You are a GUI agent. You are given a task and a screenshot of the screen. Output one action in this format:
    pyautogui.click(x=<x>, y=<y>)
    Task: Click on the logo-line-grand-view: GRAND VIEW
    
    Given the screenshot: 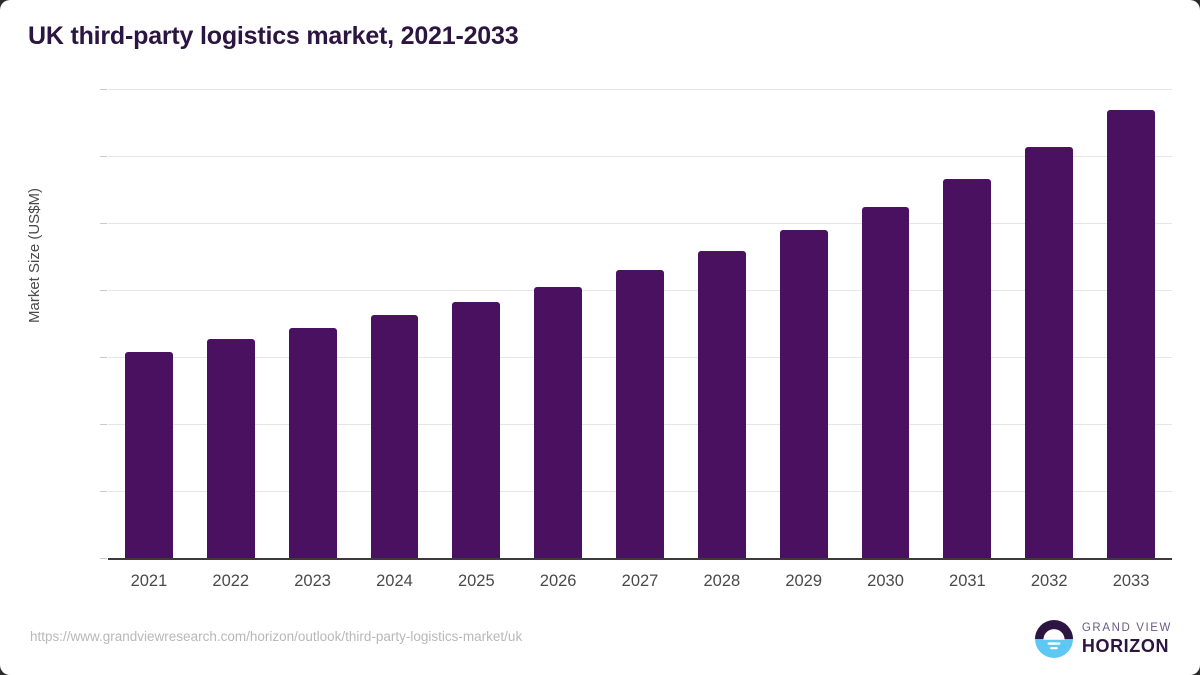 What is the action you would take?
    pyautogui.click(x=1126, y=627)
    